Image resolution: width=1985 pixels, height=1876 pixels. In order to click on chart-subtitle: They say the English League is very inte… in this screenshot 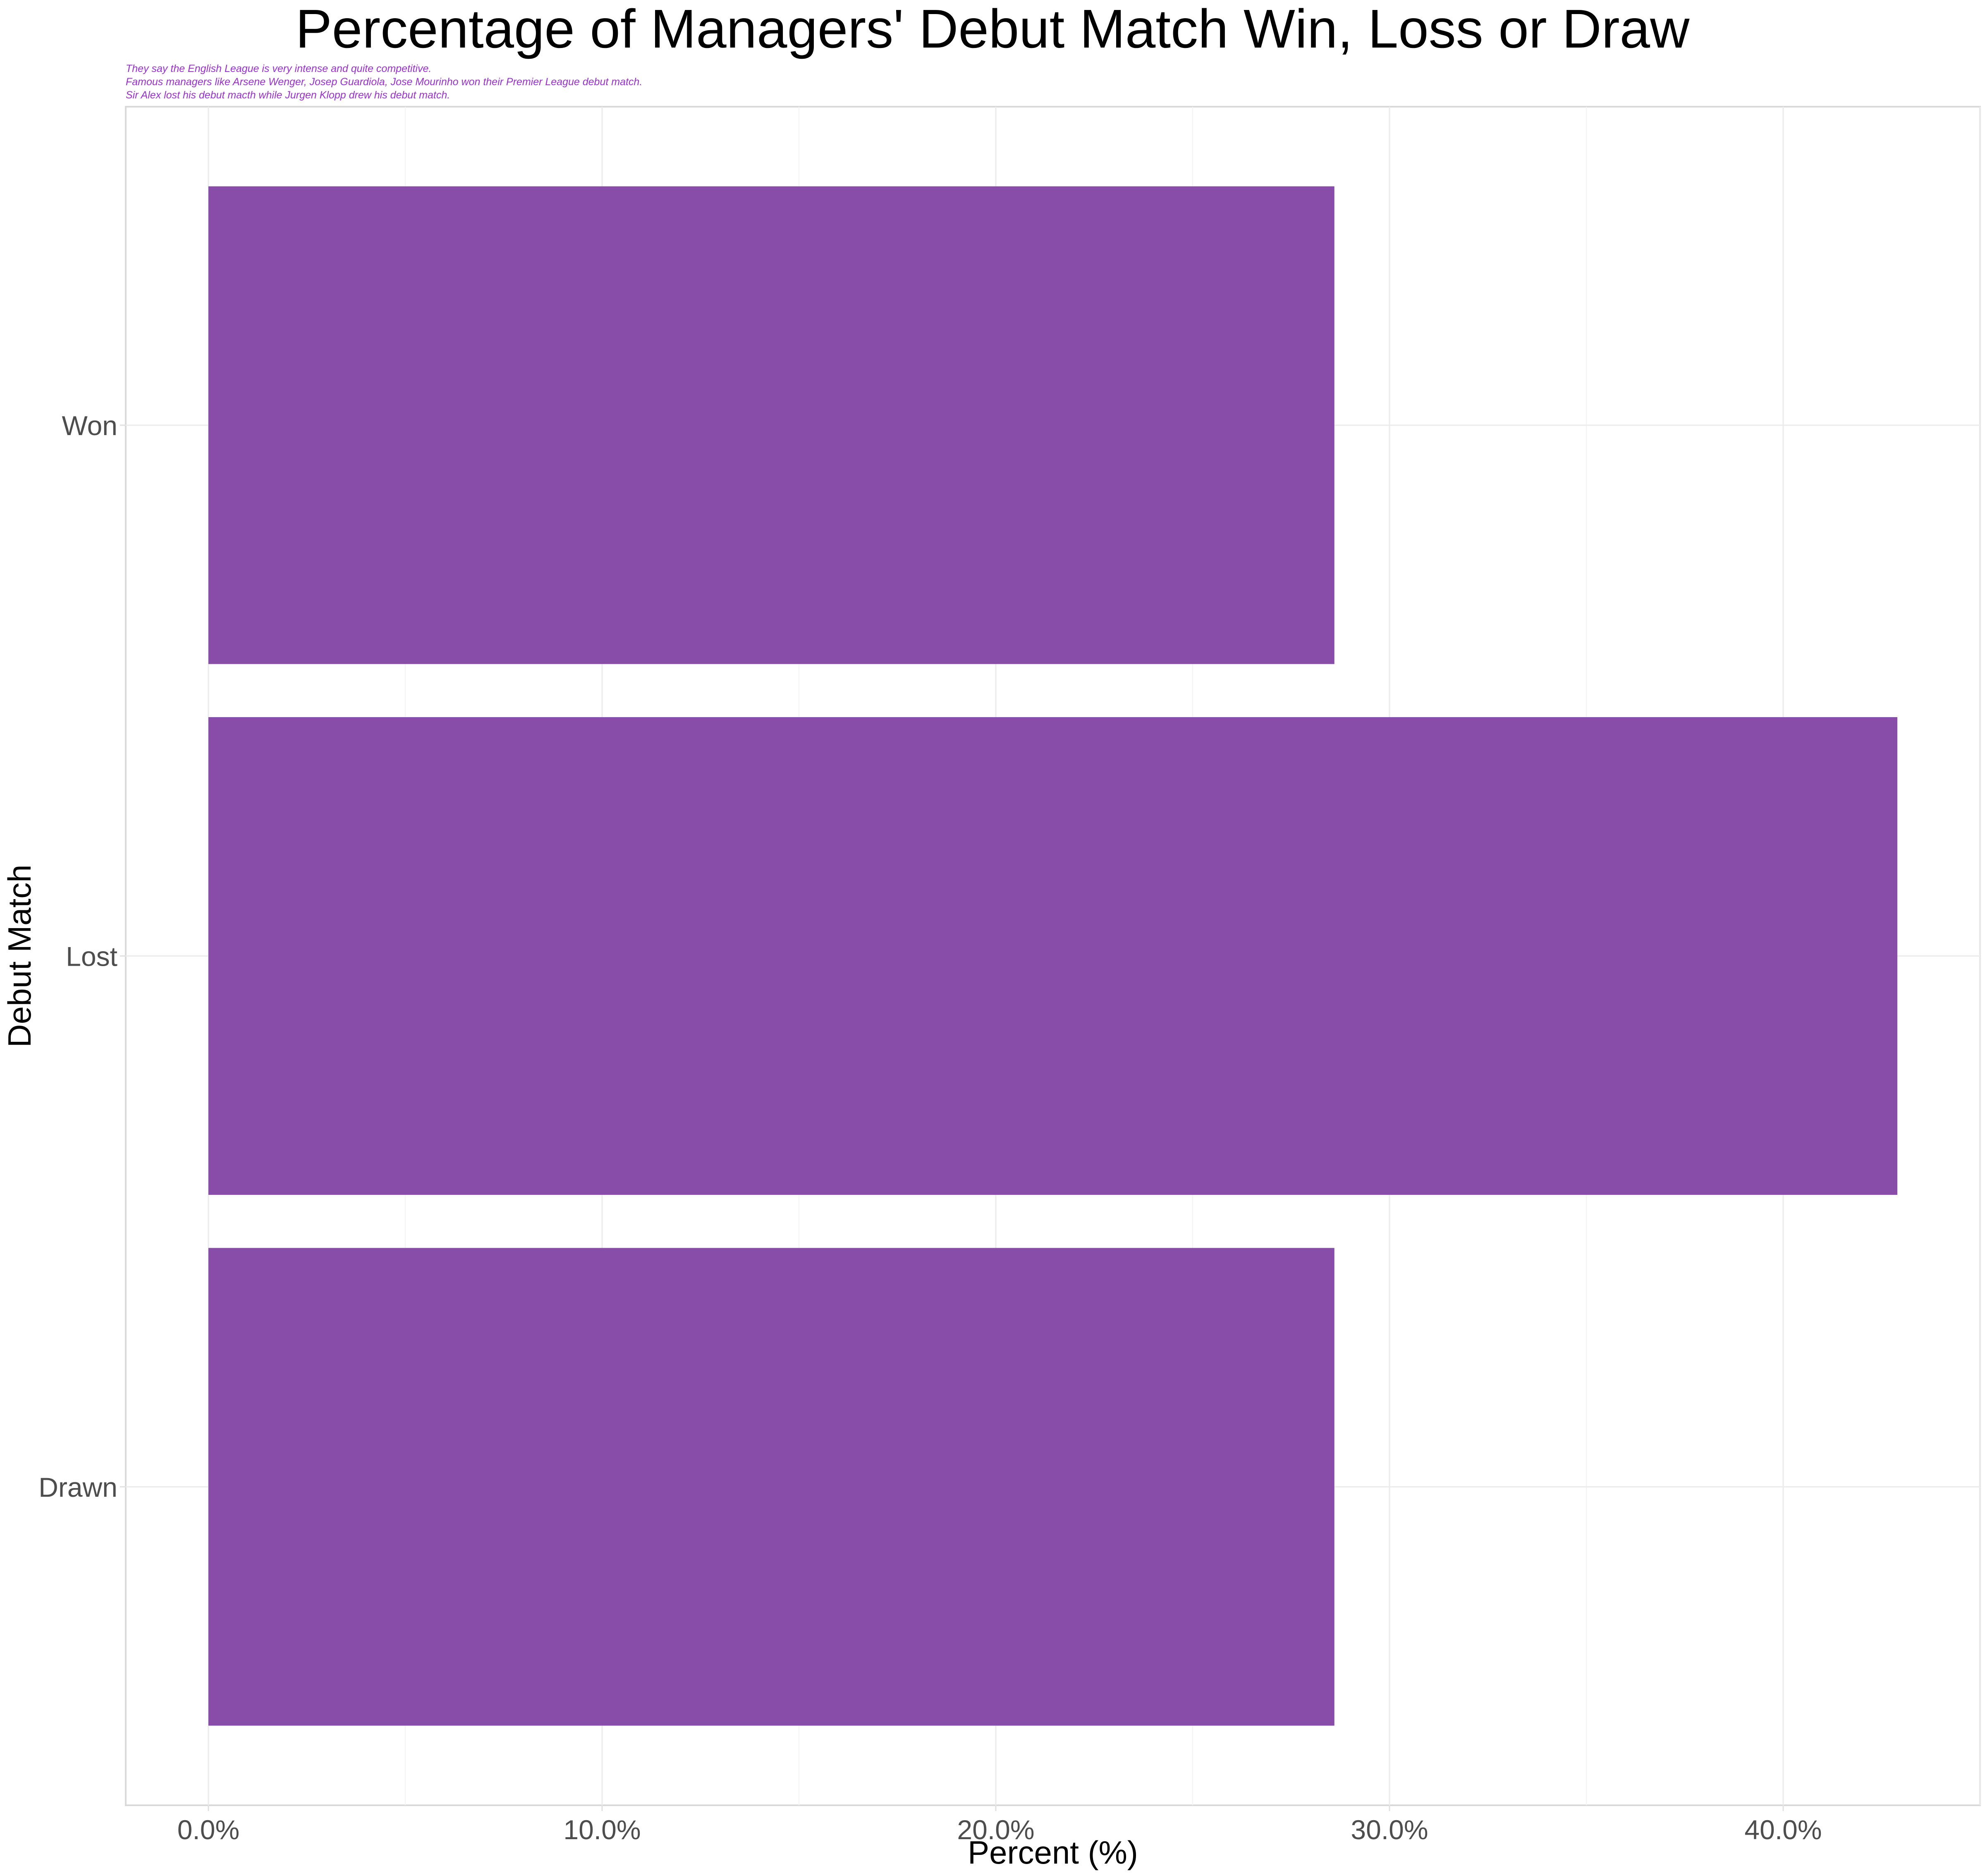, I will do `click(384, 82)`.